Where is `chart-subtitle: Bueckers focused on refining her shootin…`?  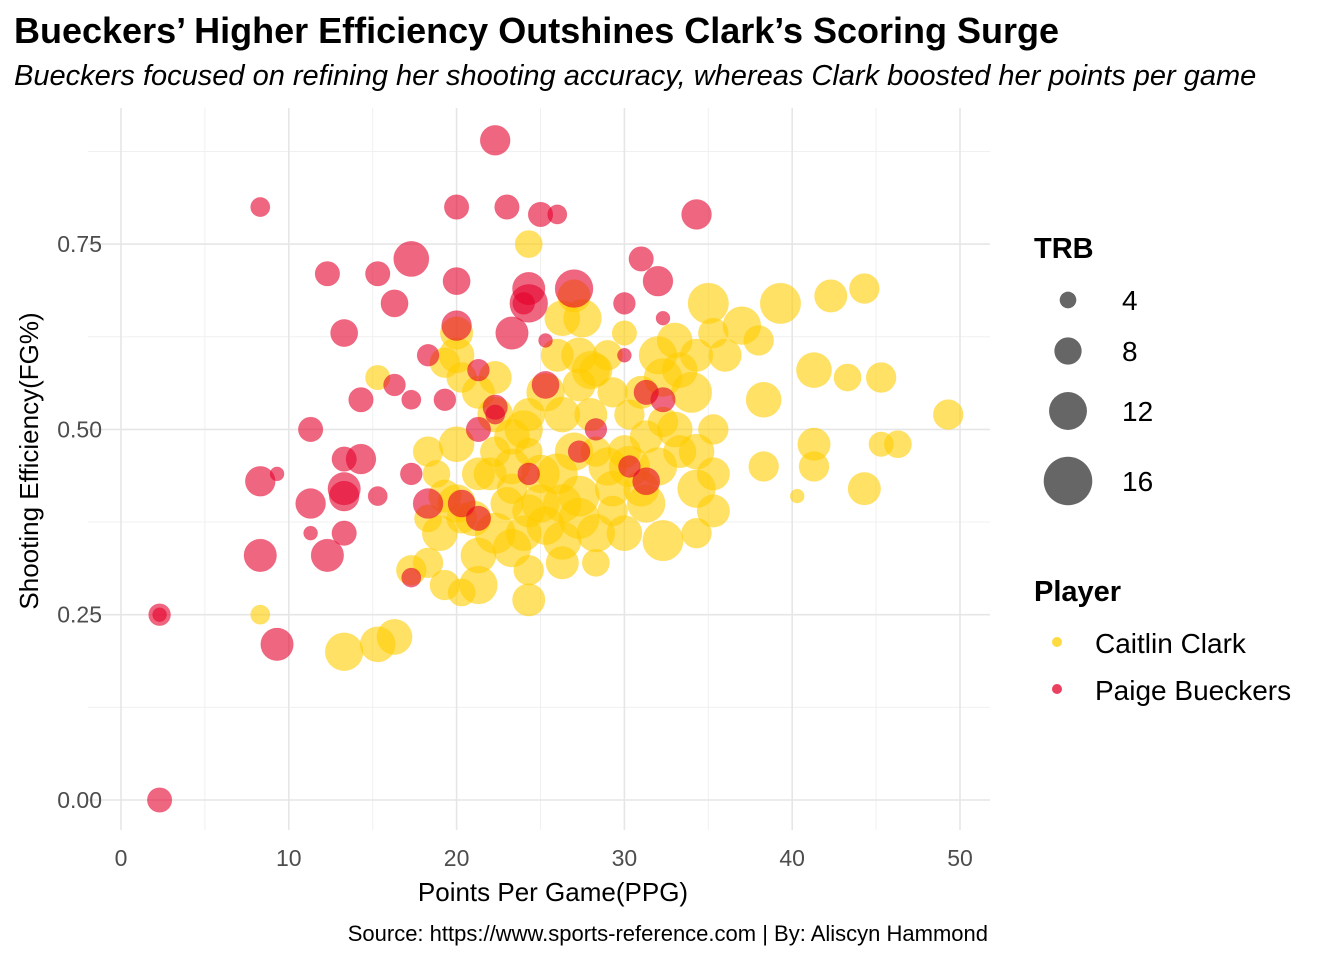
chart-subtitle: Bueckers focused on refining her shootin… is located at coordinates (635, 76).